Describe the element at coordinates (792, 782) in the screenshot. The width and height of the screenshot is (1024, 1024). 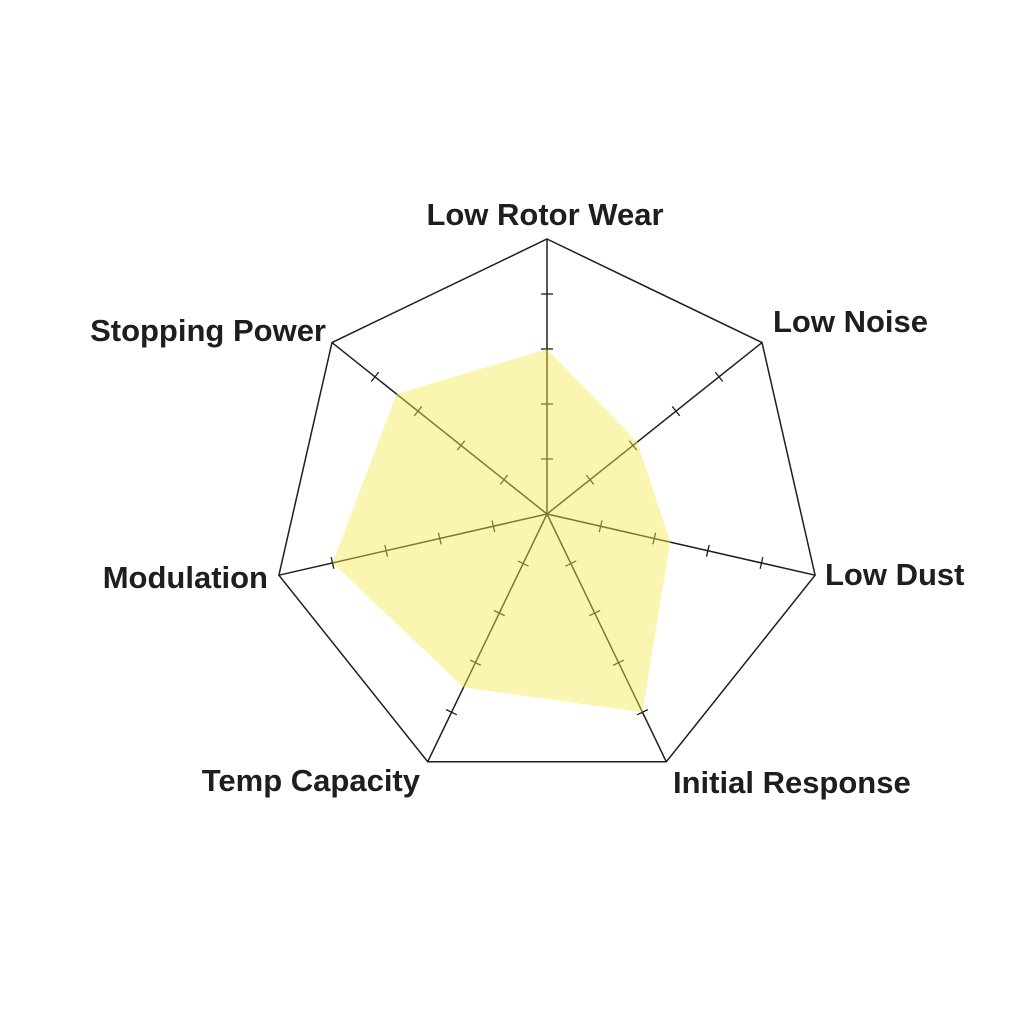
I see `axis-label: Initial Response` at that location.